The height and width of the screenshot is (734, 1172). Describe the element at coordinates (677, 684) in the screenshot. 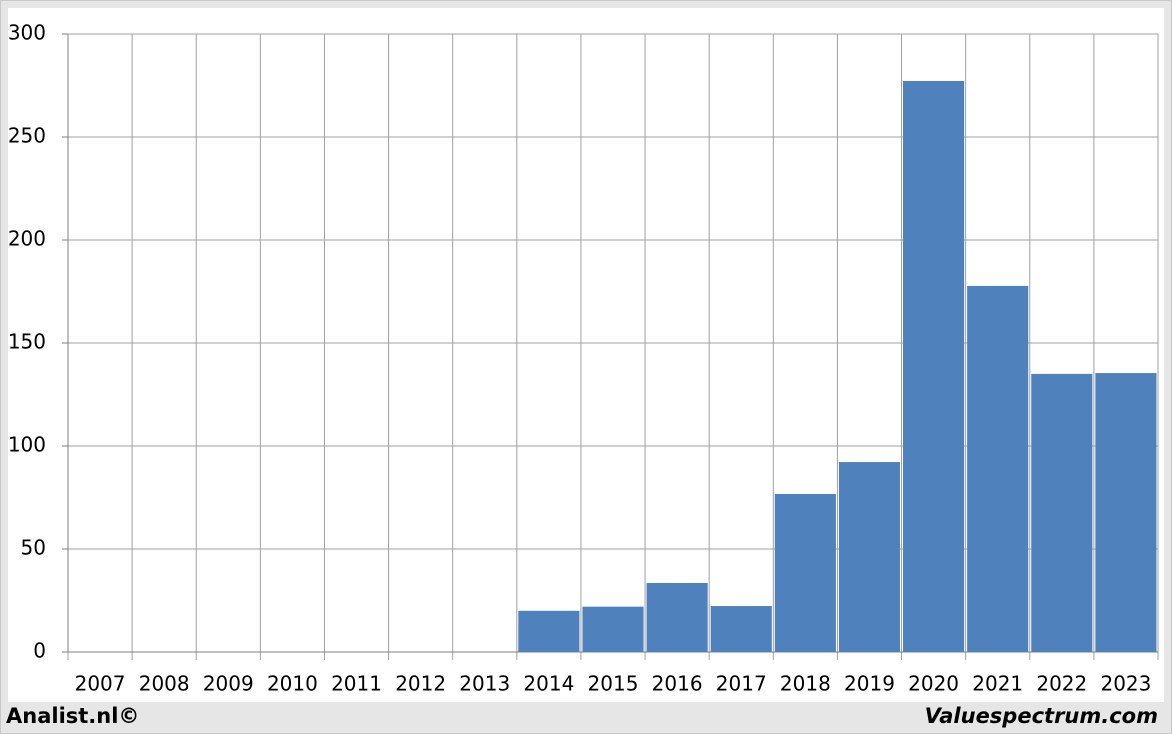

I see `x-tick-label: 2016` at that location.